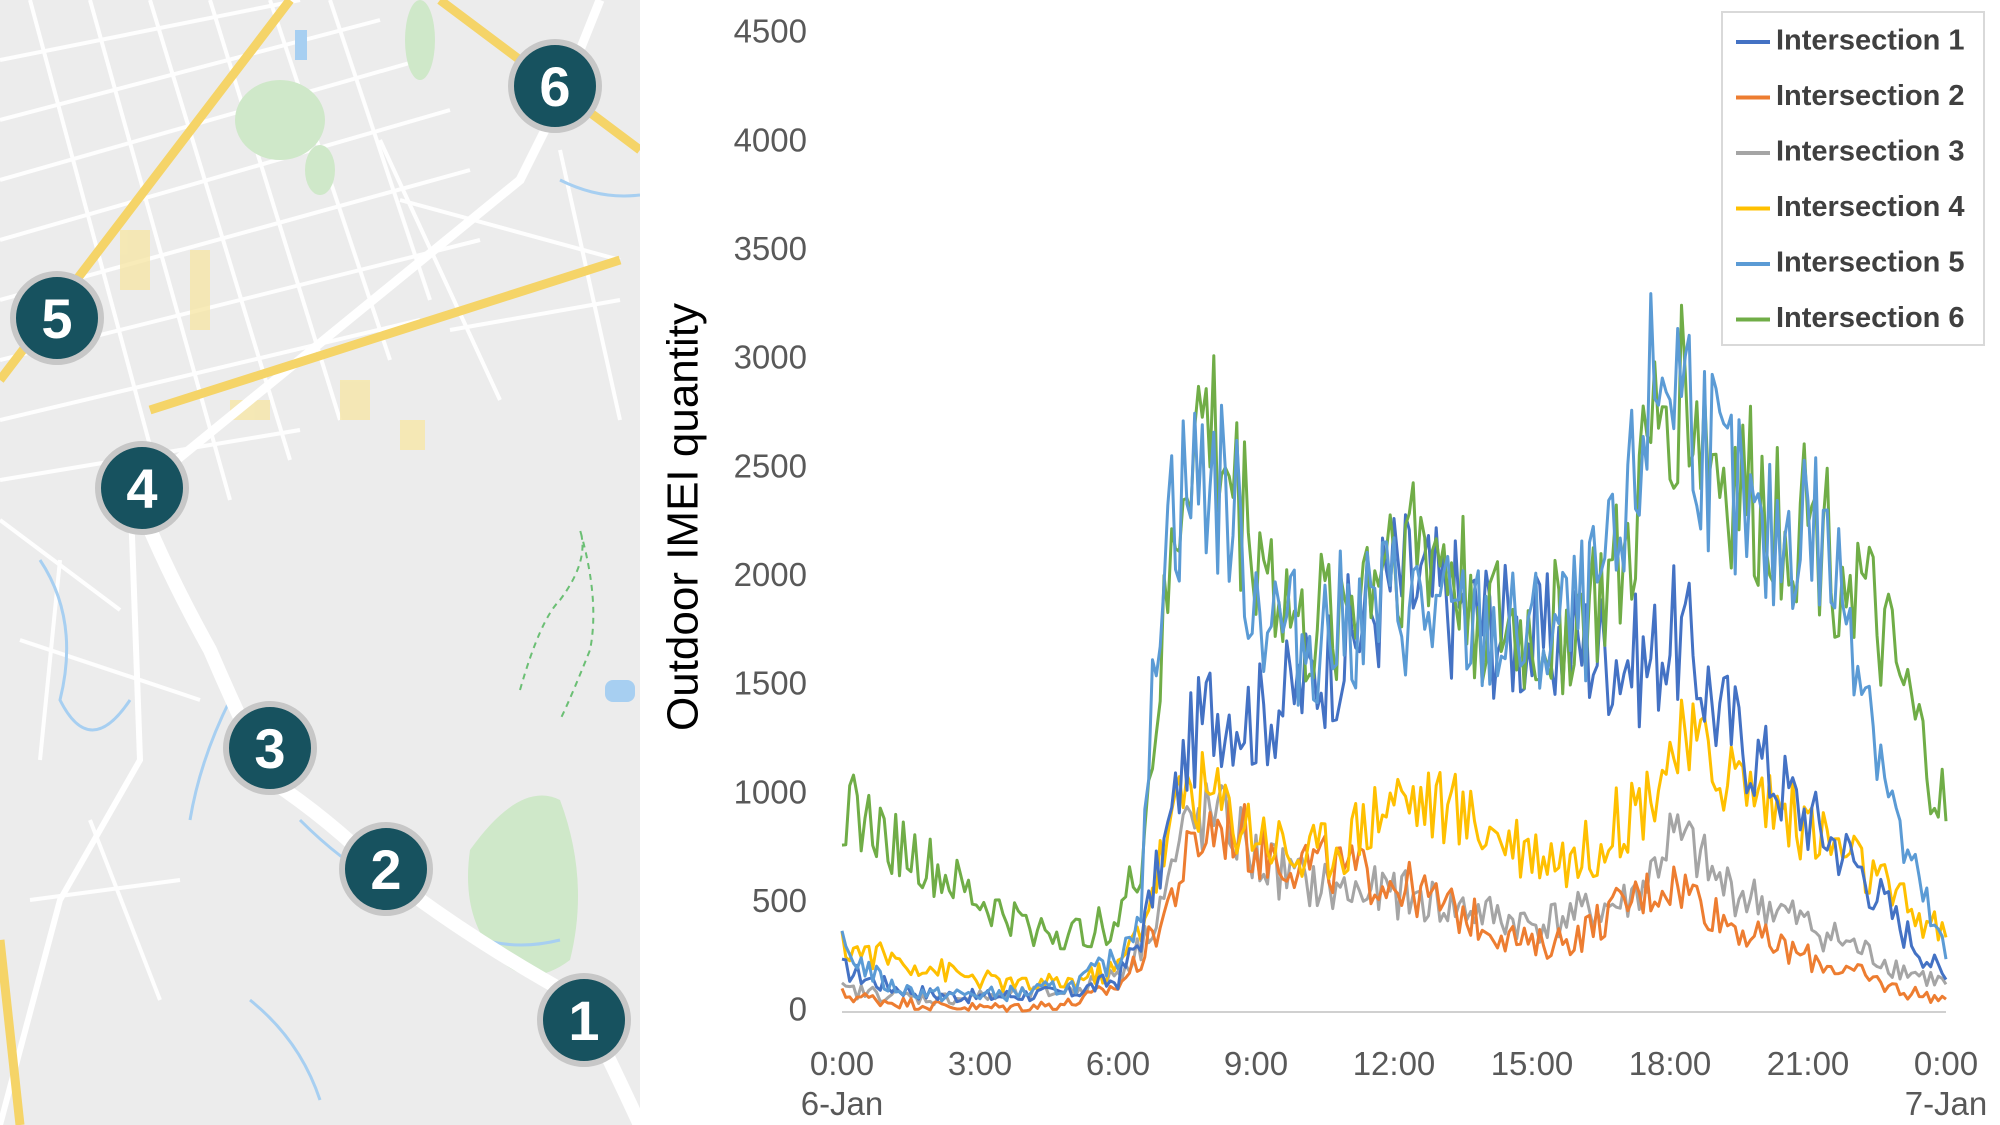  Describe the element at coordinates (1870, 263) in the screenshot. I see `legend-label-5: Intersection 5` at that location.